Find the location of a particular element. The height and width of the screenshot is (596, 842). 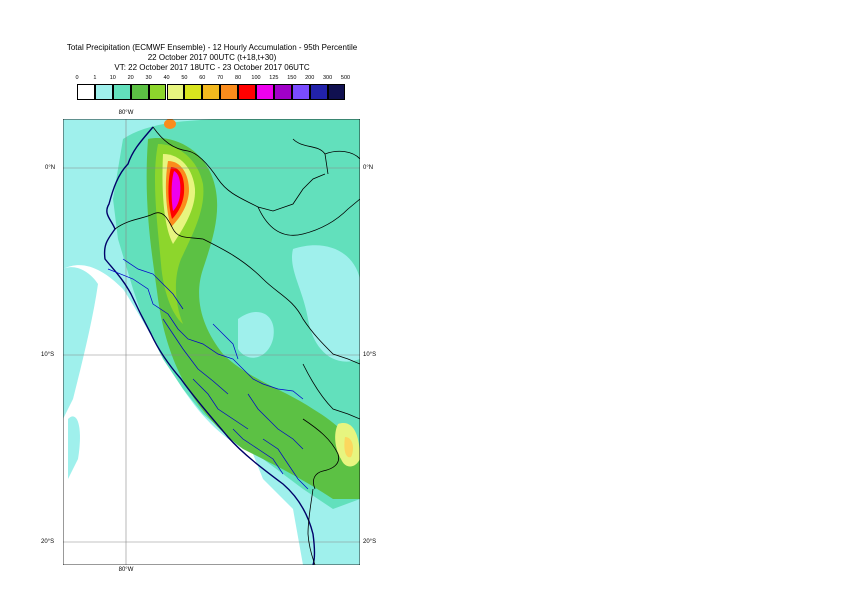

southeast-orange-core is located at coordinates (348, 447).